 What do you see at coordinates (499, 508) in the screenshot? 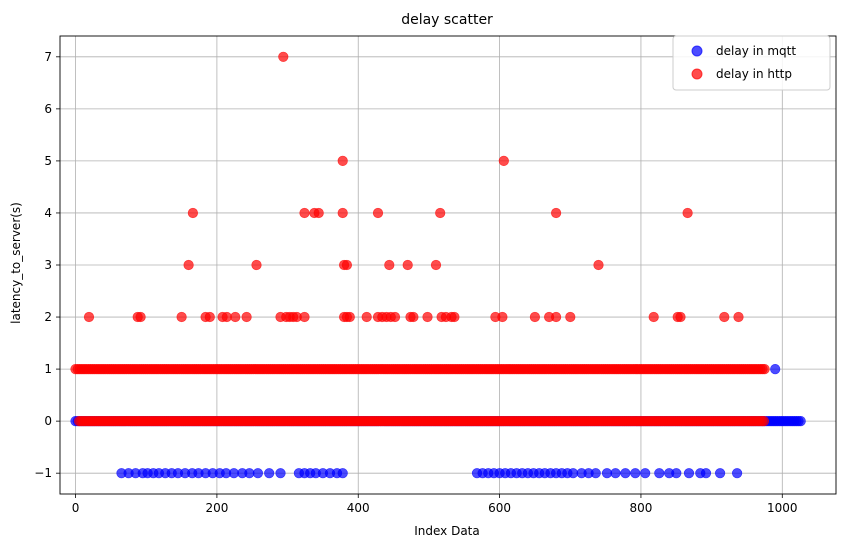
I see `x-tick-label: 600` at bounding box center [499, 508].